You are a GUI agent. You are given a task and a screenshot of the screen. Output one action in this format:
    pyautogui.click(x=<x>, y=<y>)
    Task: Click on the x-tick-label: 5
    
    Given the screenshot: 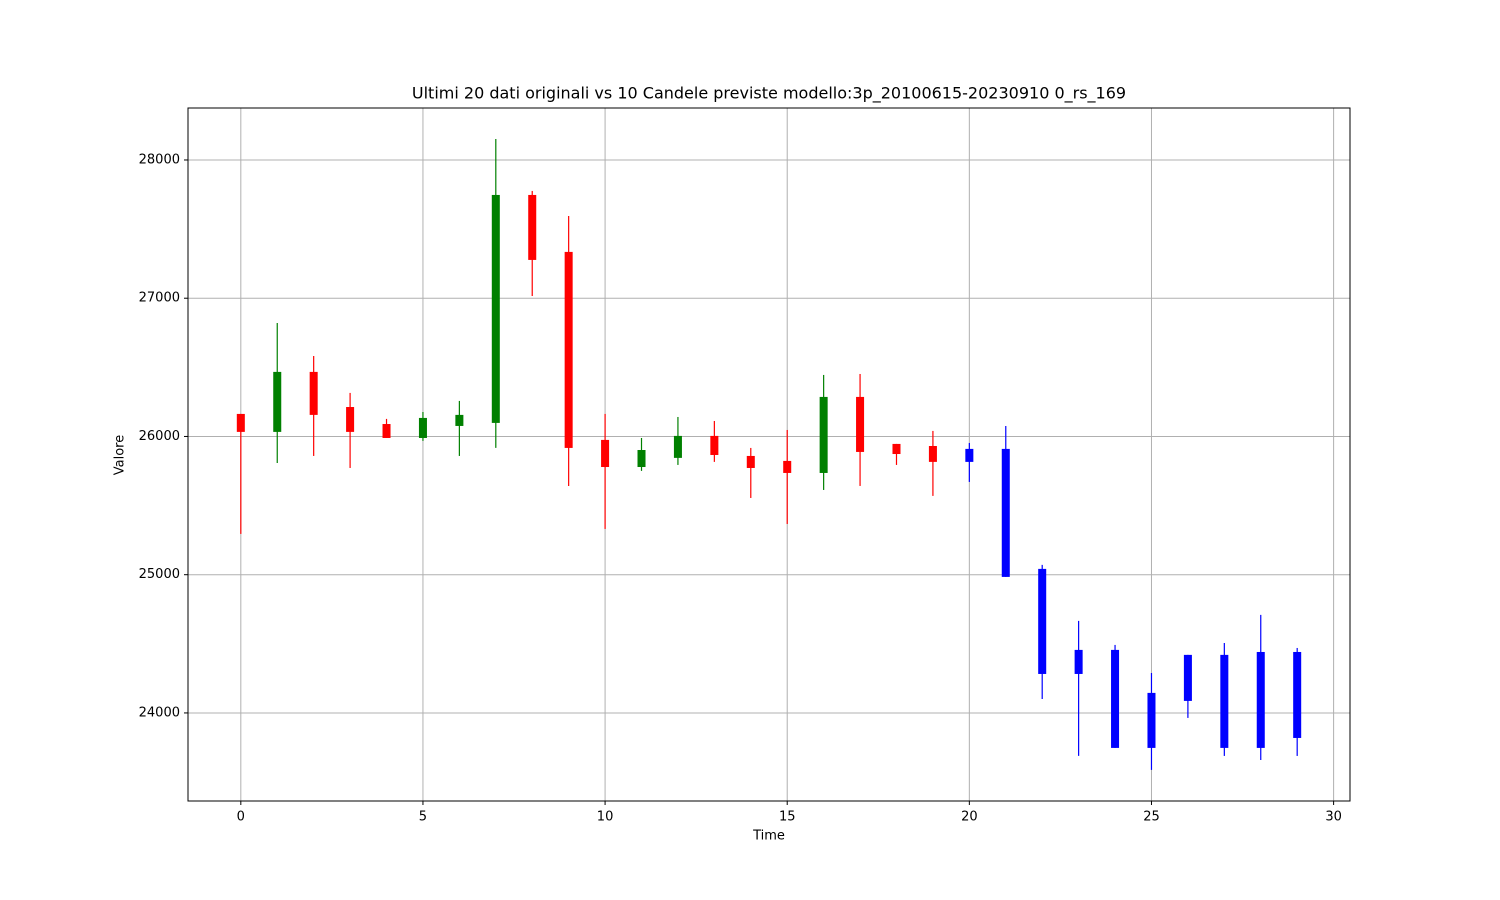 What is the action you would take?
    pyautogui.click(x=423, y=817)
    